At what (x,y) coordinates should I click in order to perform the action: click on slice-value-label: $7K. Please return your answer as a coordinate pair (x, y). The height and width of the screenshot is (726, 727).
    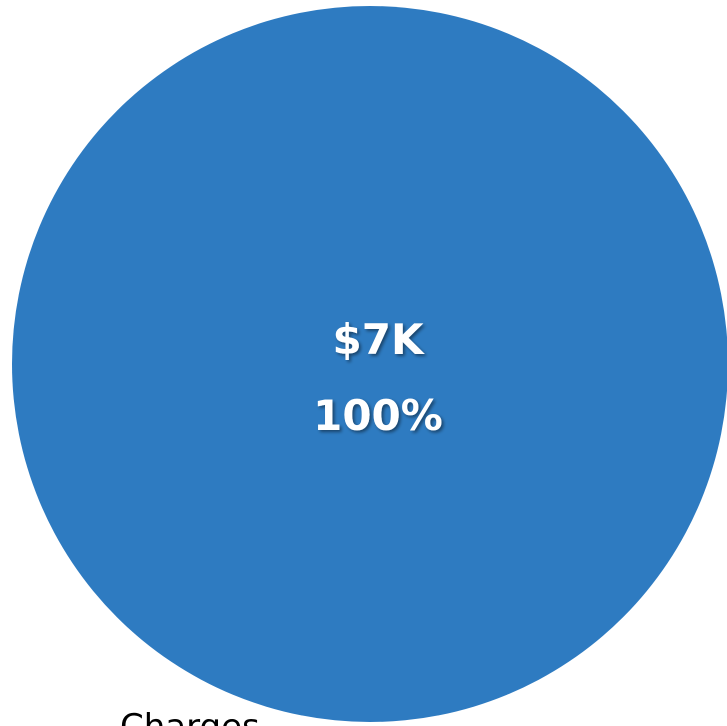
    Looking at the image, I should click on (379, 339).